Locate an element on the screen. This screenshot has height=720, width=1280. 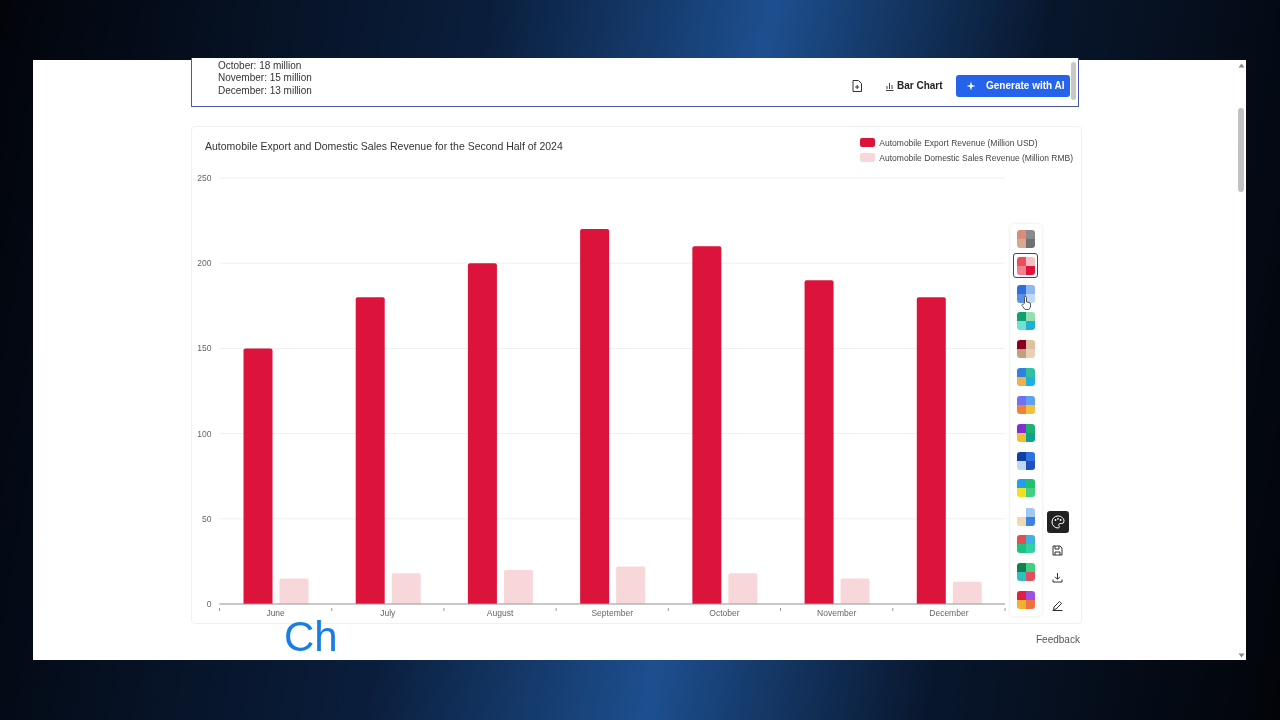
x-tick-label: July is located at coordinates (388, 613).